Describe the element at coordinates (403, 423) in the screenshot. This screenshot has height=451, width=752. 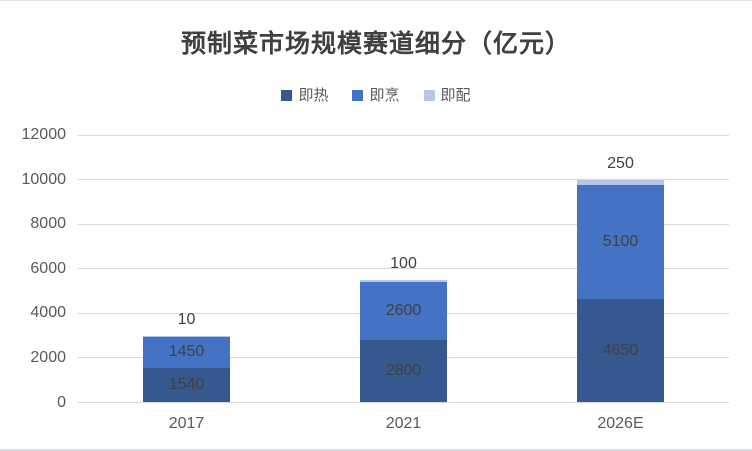
I see `x-axis-tick-label-2021: 2021` at that location.